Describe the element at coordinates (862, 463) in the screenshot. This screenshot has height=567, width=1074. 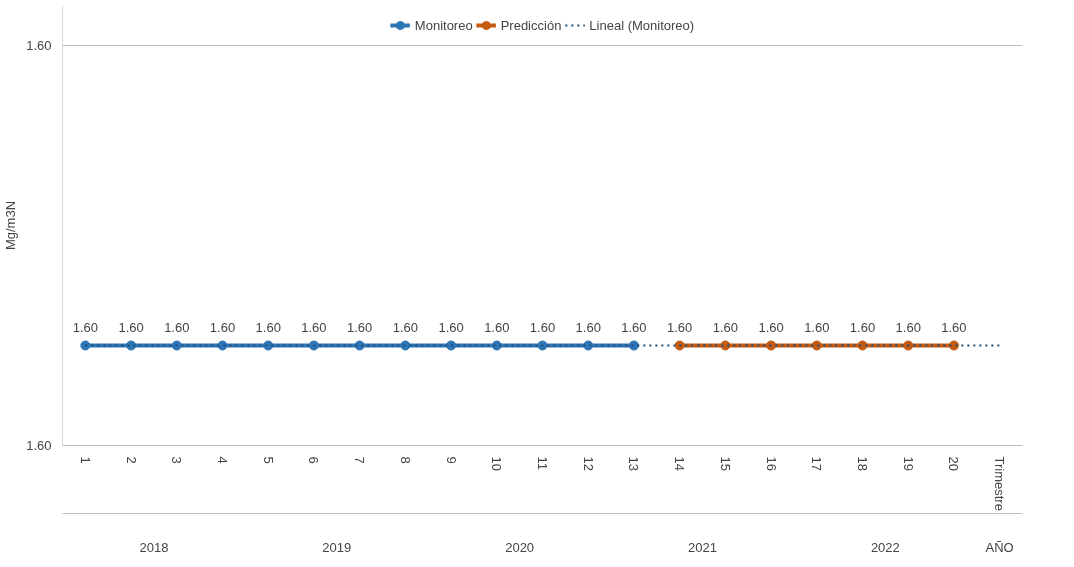
I see `x-tick-label: 18` at that location.